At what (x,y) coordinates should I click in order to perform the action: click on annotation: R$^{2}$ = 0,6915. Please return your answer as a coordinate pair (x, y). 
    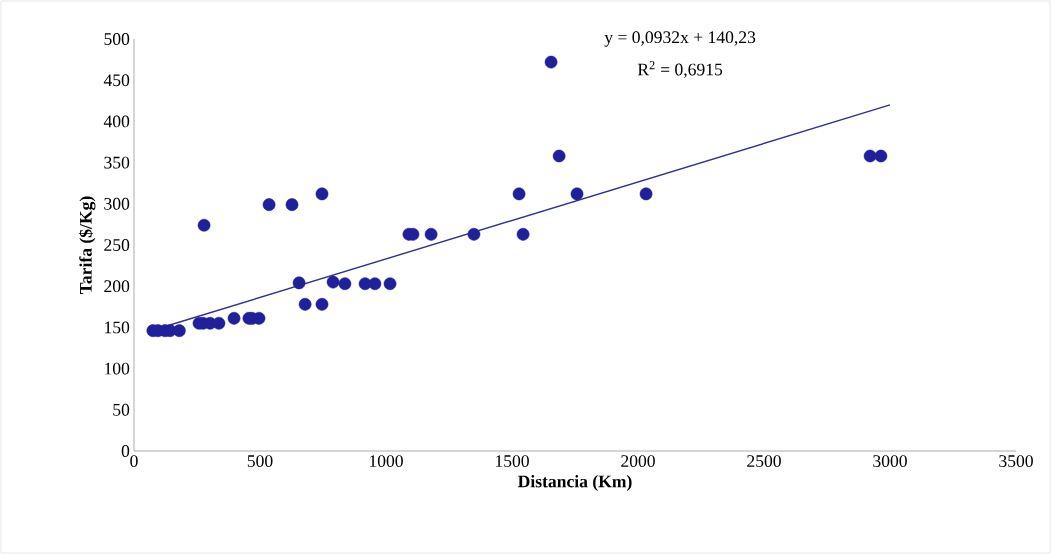
    Looking at the image, I should click on (680, 69).